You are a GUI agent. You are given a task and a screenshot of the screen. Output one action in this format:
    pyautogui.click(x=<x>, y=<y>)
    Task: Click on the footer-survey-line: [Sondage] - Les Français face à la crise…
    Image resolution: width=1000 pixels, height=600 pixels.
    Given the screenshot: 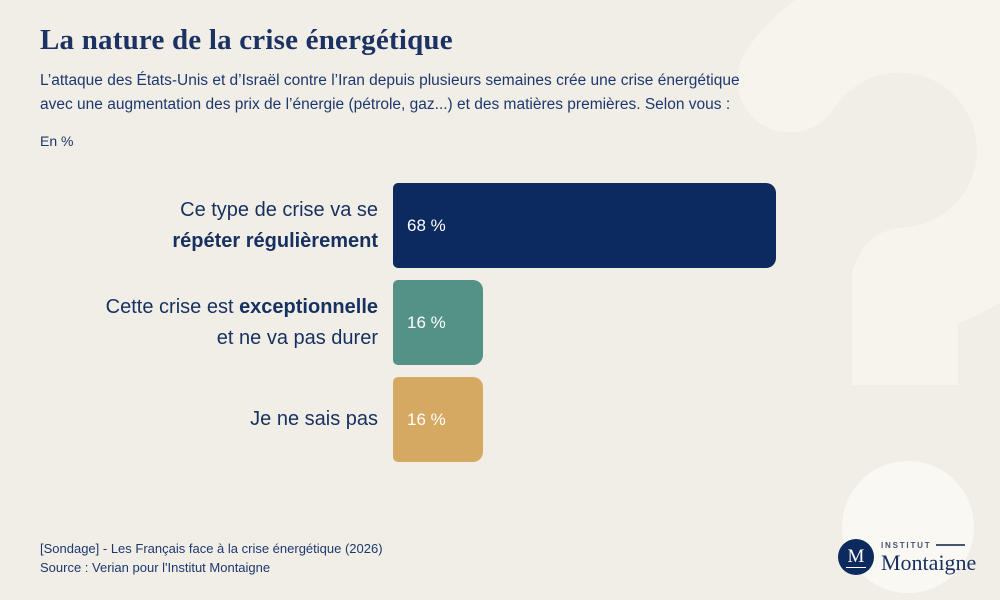 What is the action you would take?
    pyautogui.click(x=211, y=548)
    